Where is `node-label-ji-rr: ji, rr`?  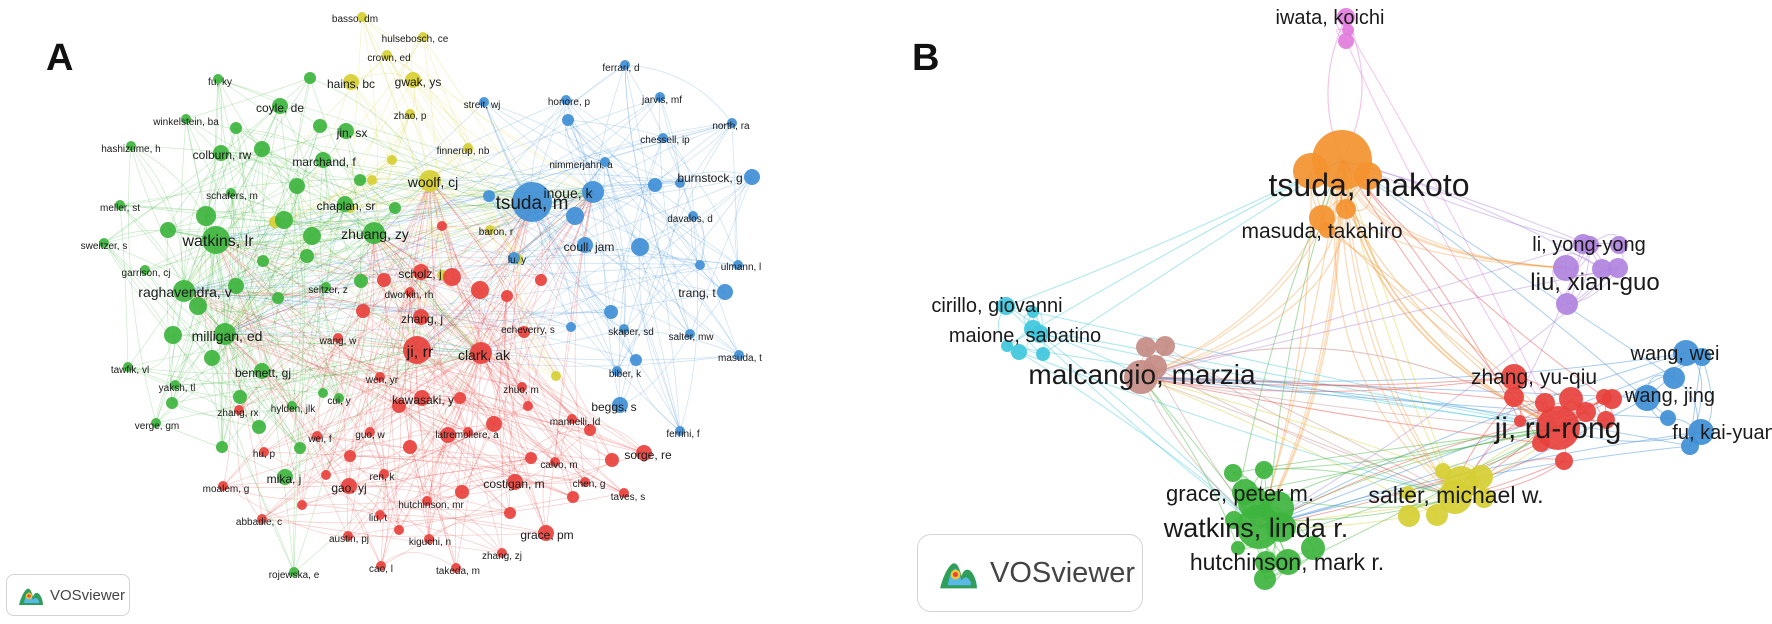 node-label-ji-rr: ji, rr is located at coordinates (420, 352).